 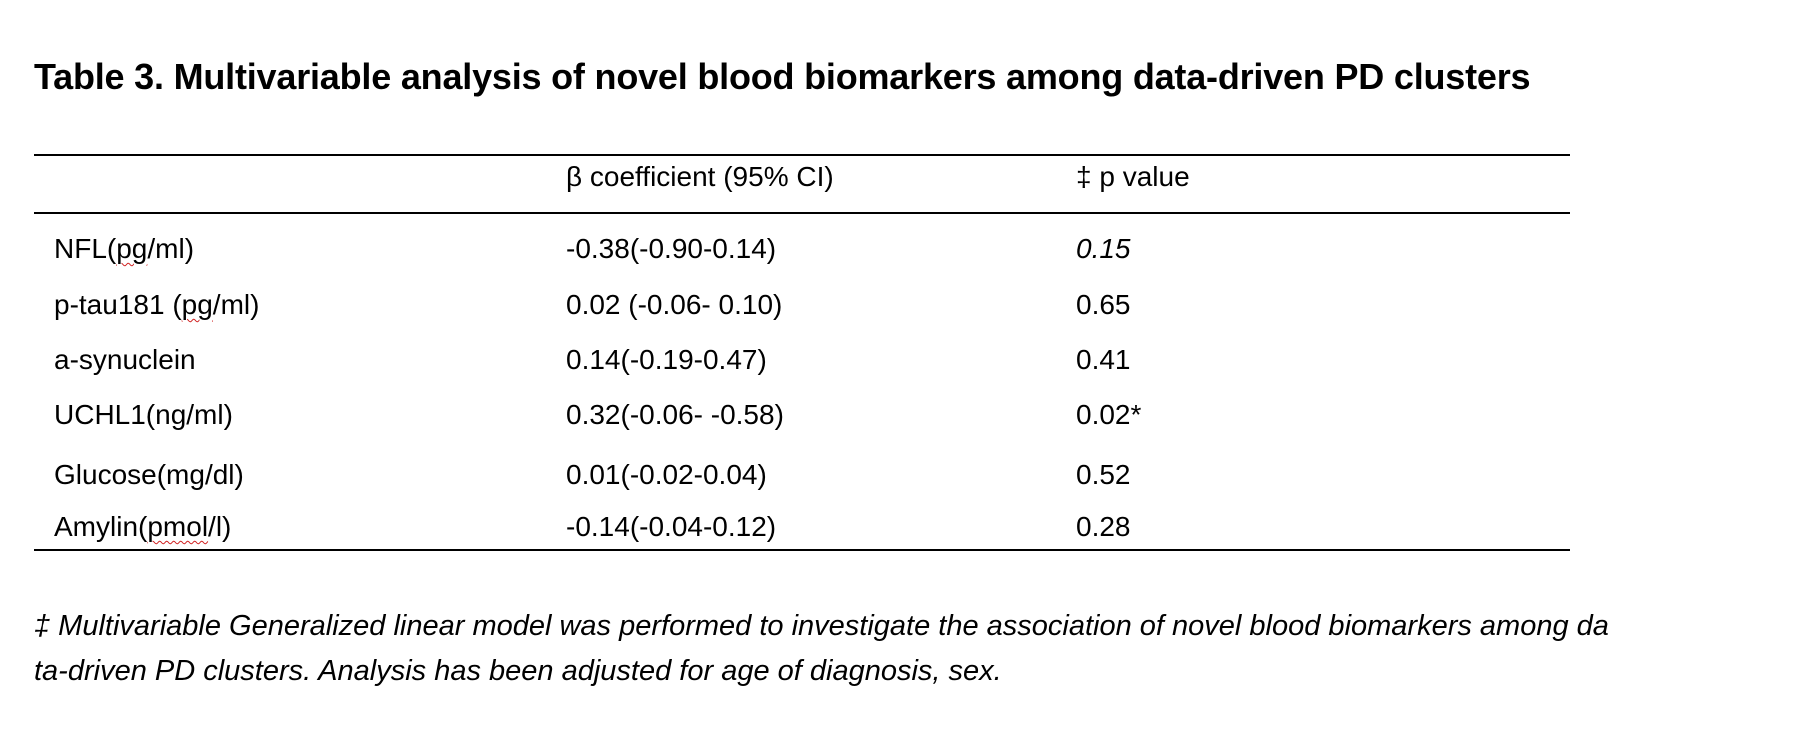 I want to click on p-p-tau181: 0.65, so click(x=1103, y=304).